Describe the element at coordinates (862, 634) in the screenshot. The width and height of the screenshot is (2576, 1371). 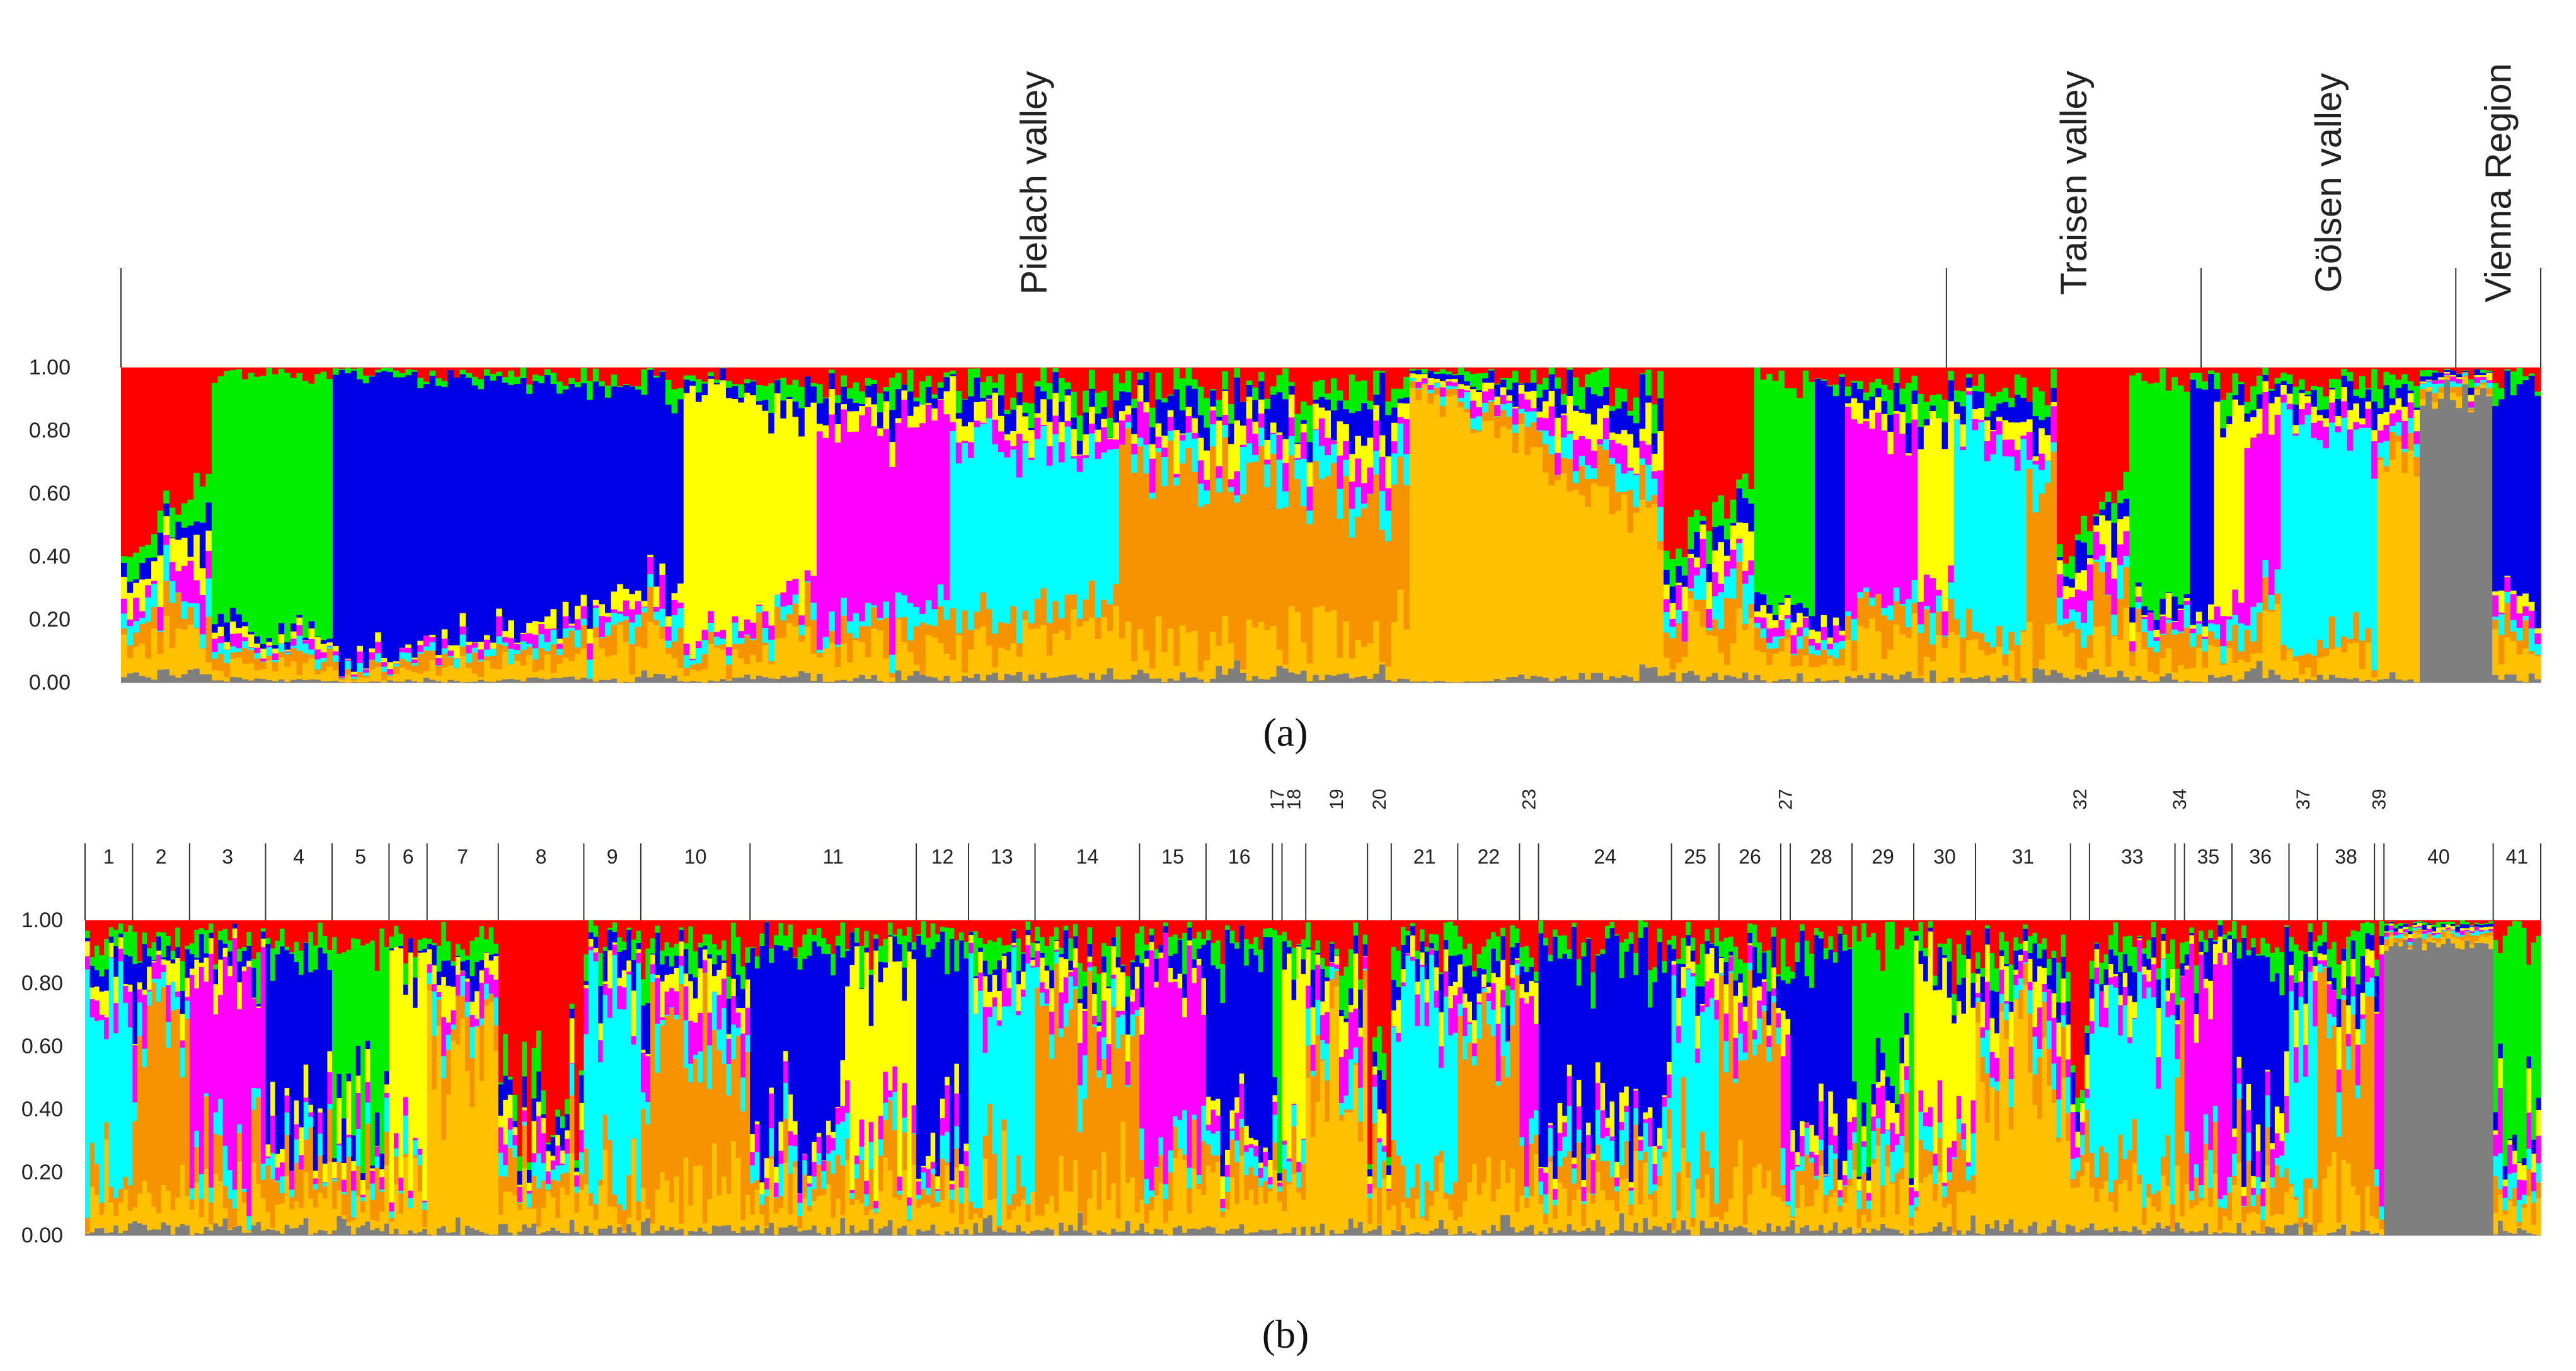
I see `panel-a-bar-122-orange` at that location.